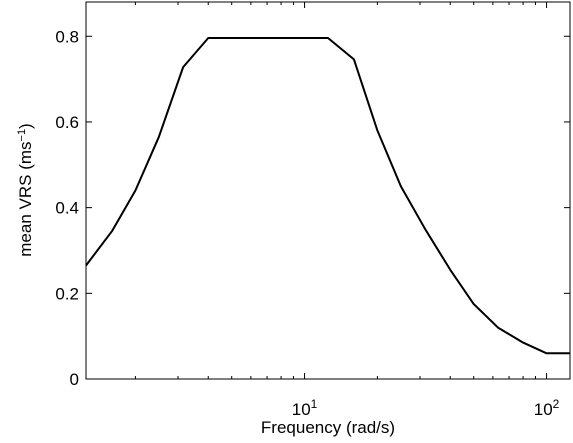  Describe the element at coordinates (25, 189) in the screenshot. I see `y-axis-label: mean VRS (ms−1)` at that location.